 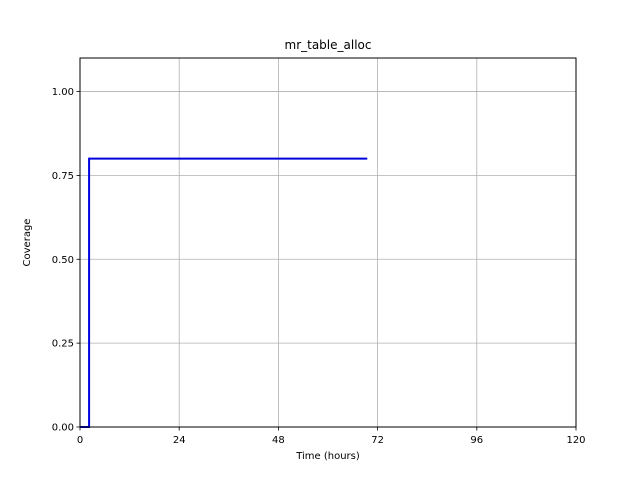 What do you see at coordinates (328, 45) in the screenshot?
I see `chart-title: mr_table_alloc` at bounding box center [328, 45].